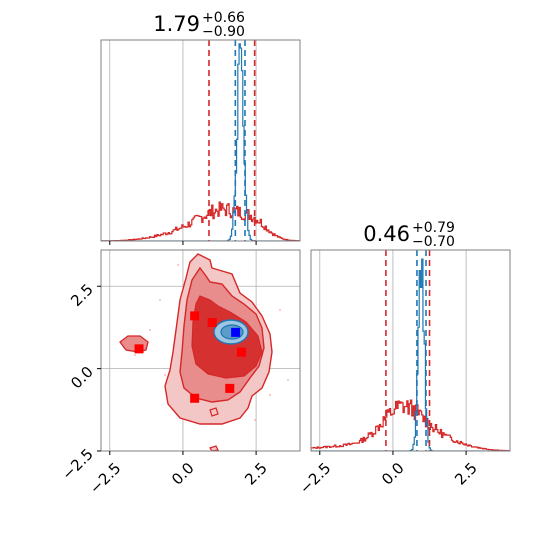 Image resolution: width=550 pixels, height=550 pixels. I want to click on contour-blue, so click(231, 332).